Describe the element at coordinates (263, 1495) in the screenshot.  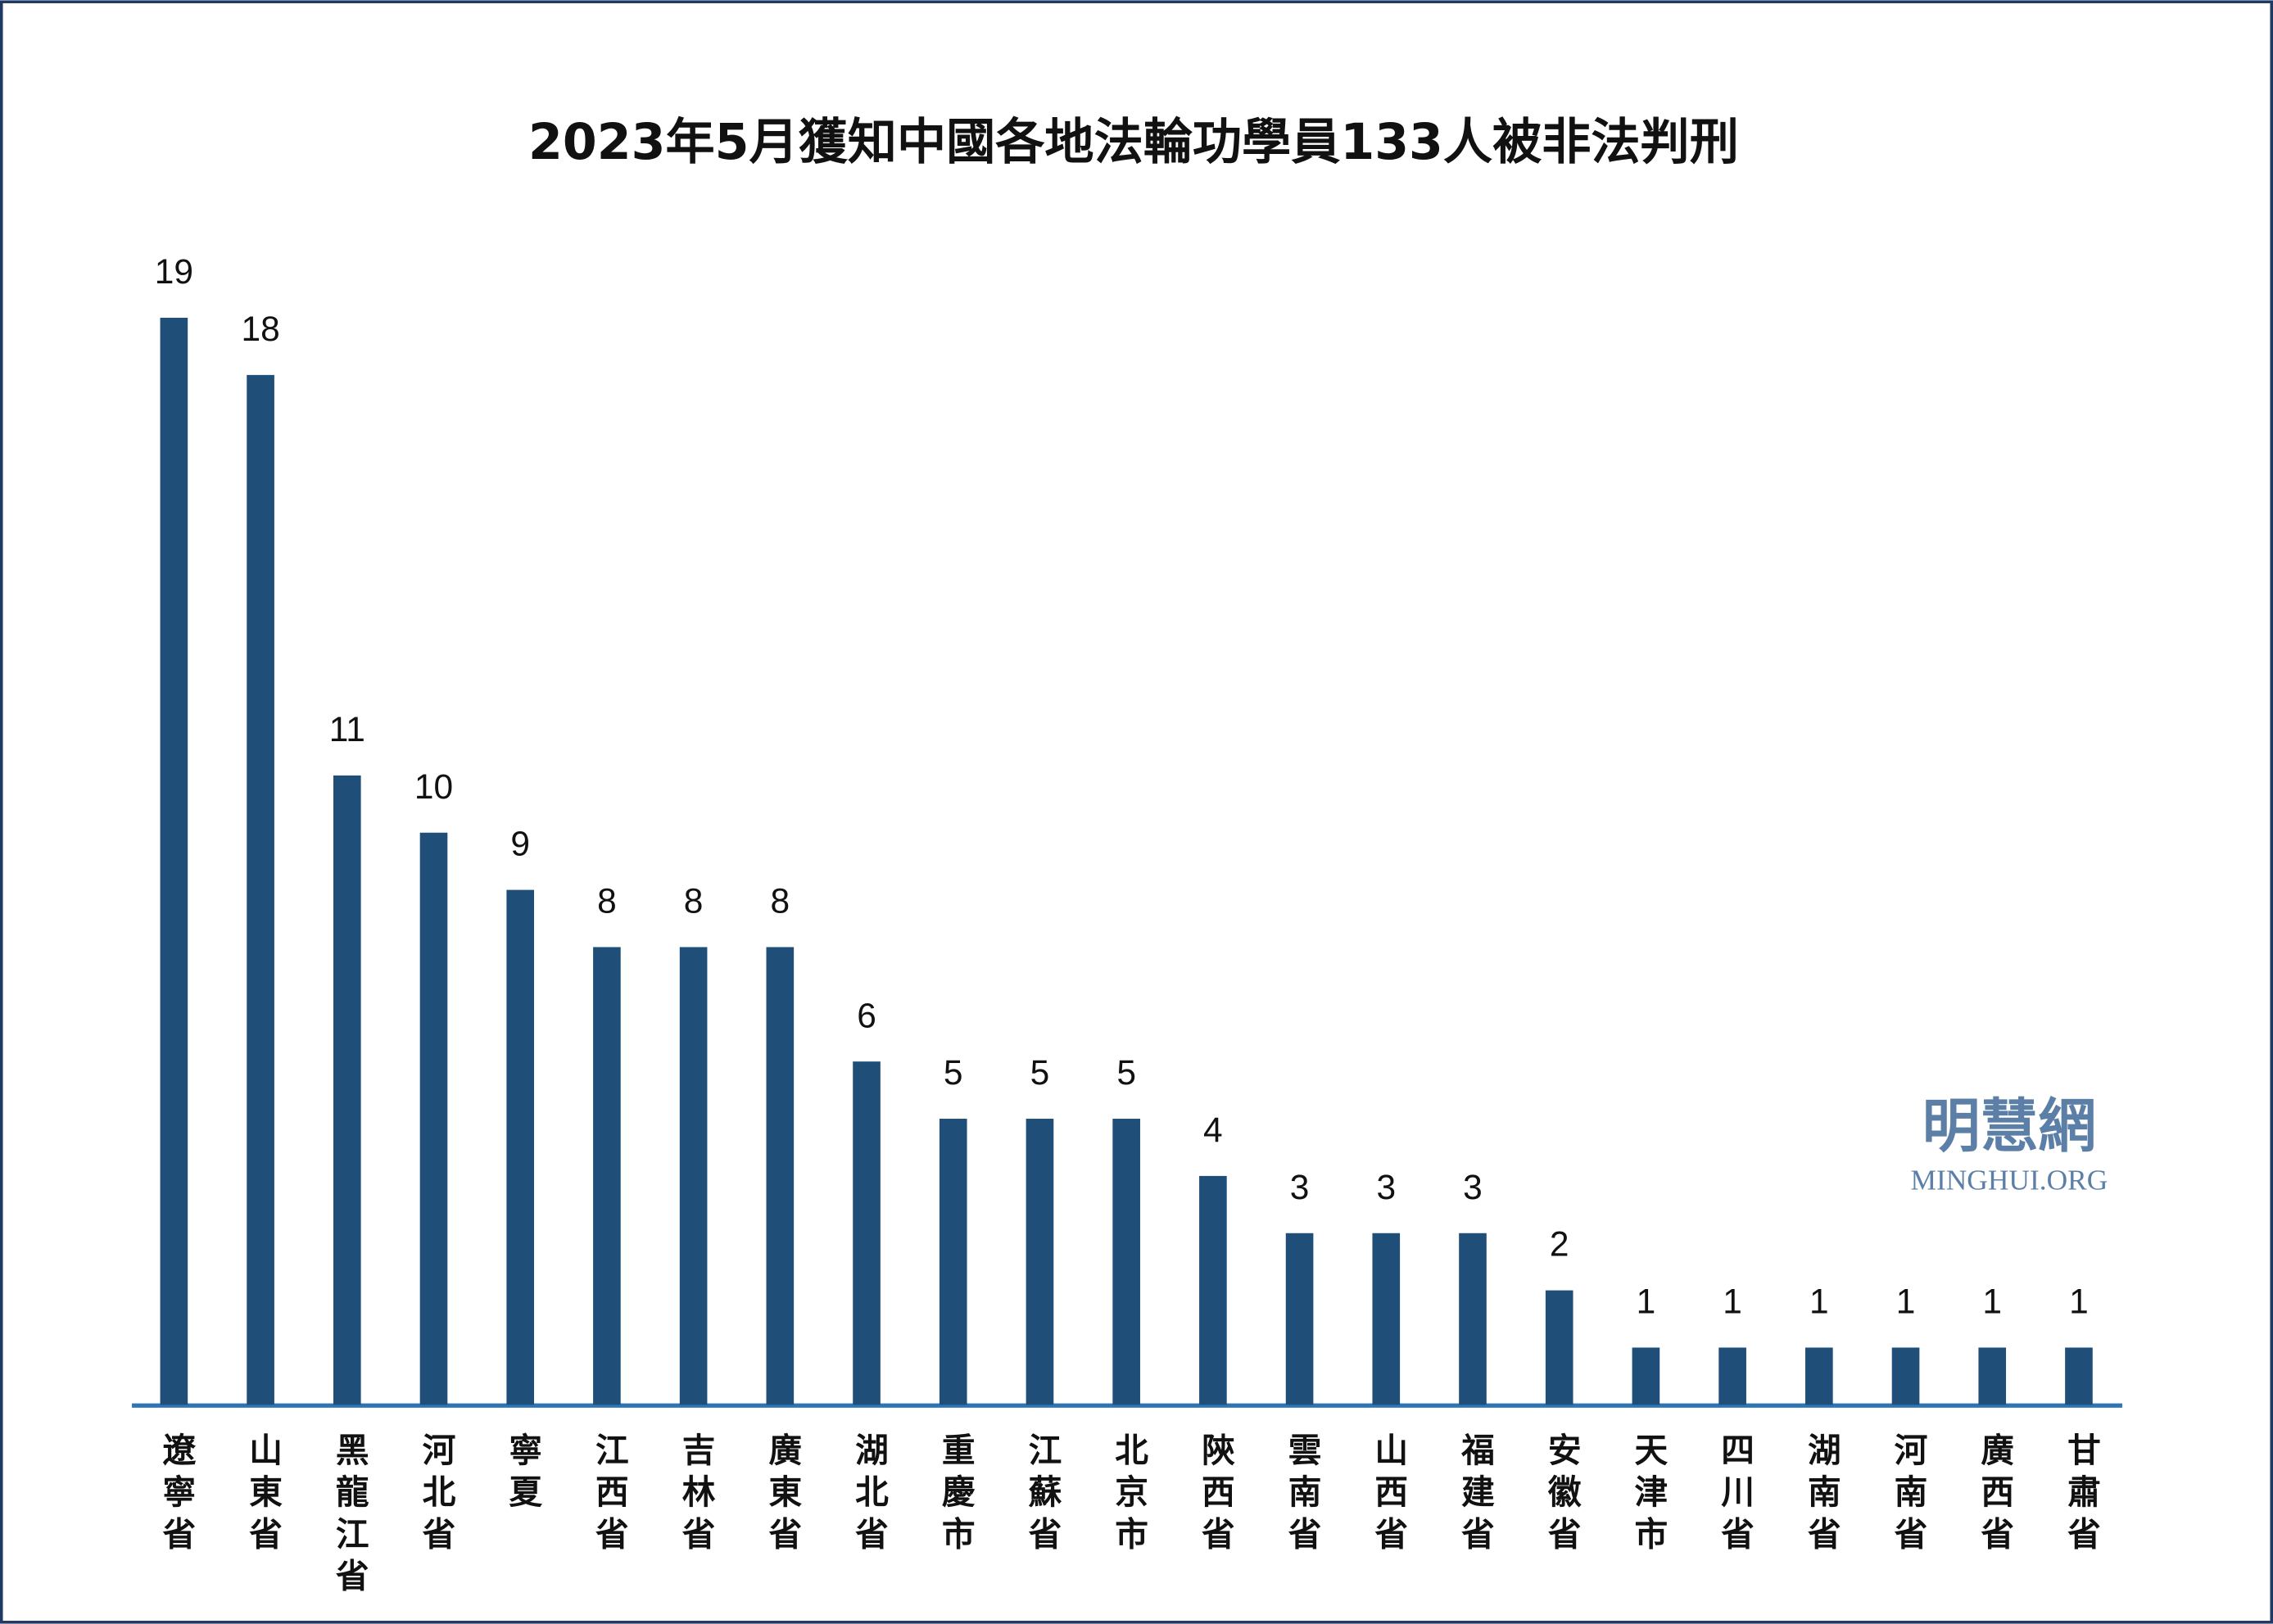
I see `x-tick-label: 山東省` at that location.